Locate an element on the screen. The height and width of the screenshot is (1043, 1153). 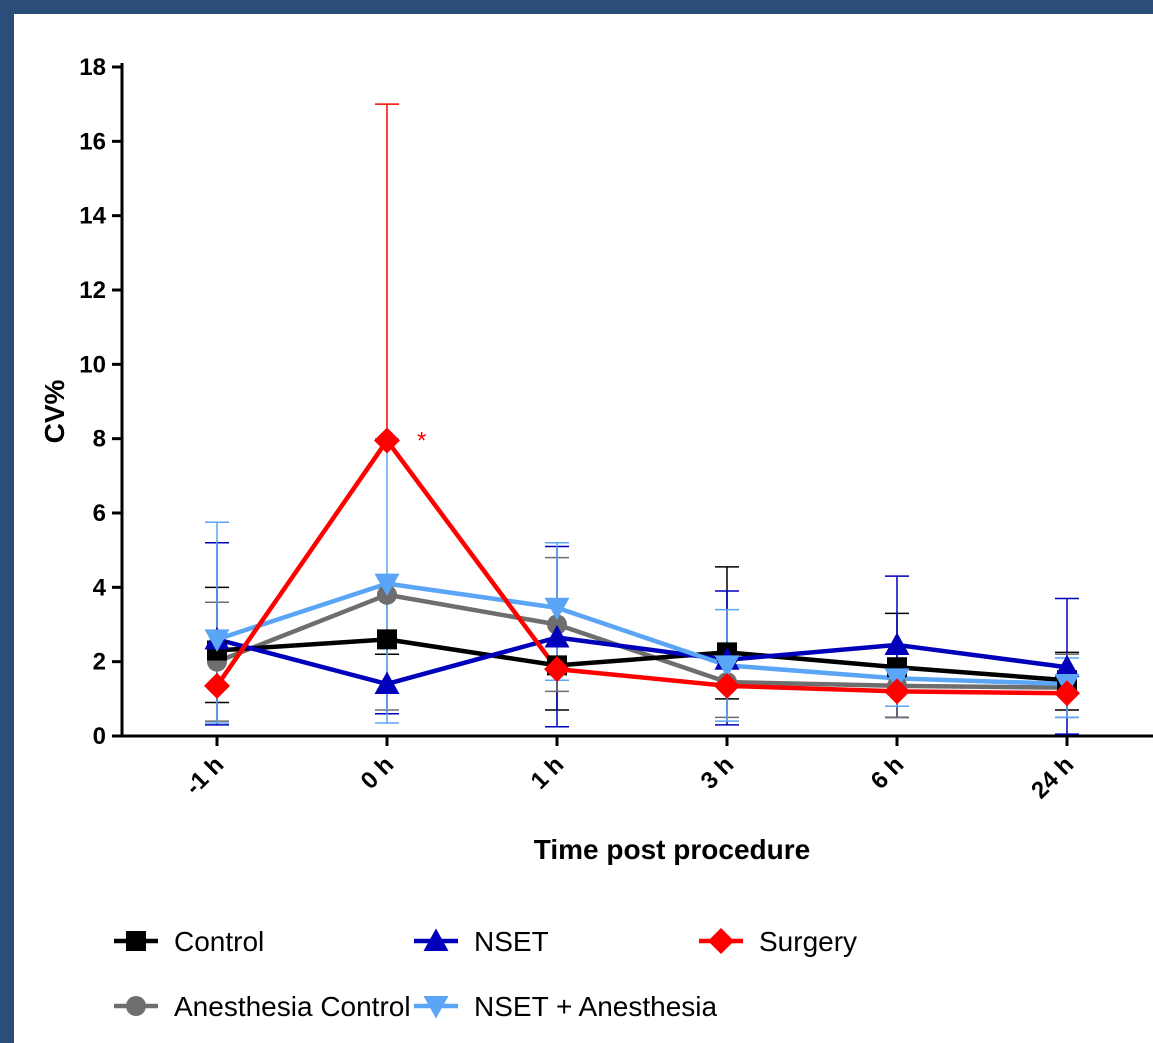
legend-nset-swatch-marker is located at coordinates (436, 939).